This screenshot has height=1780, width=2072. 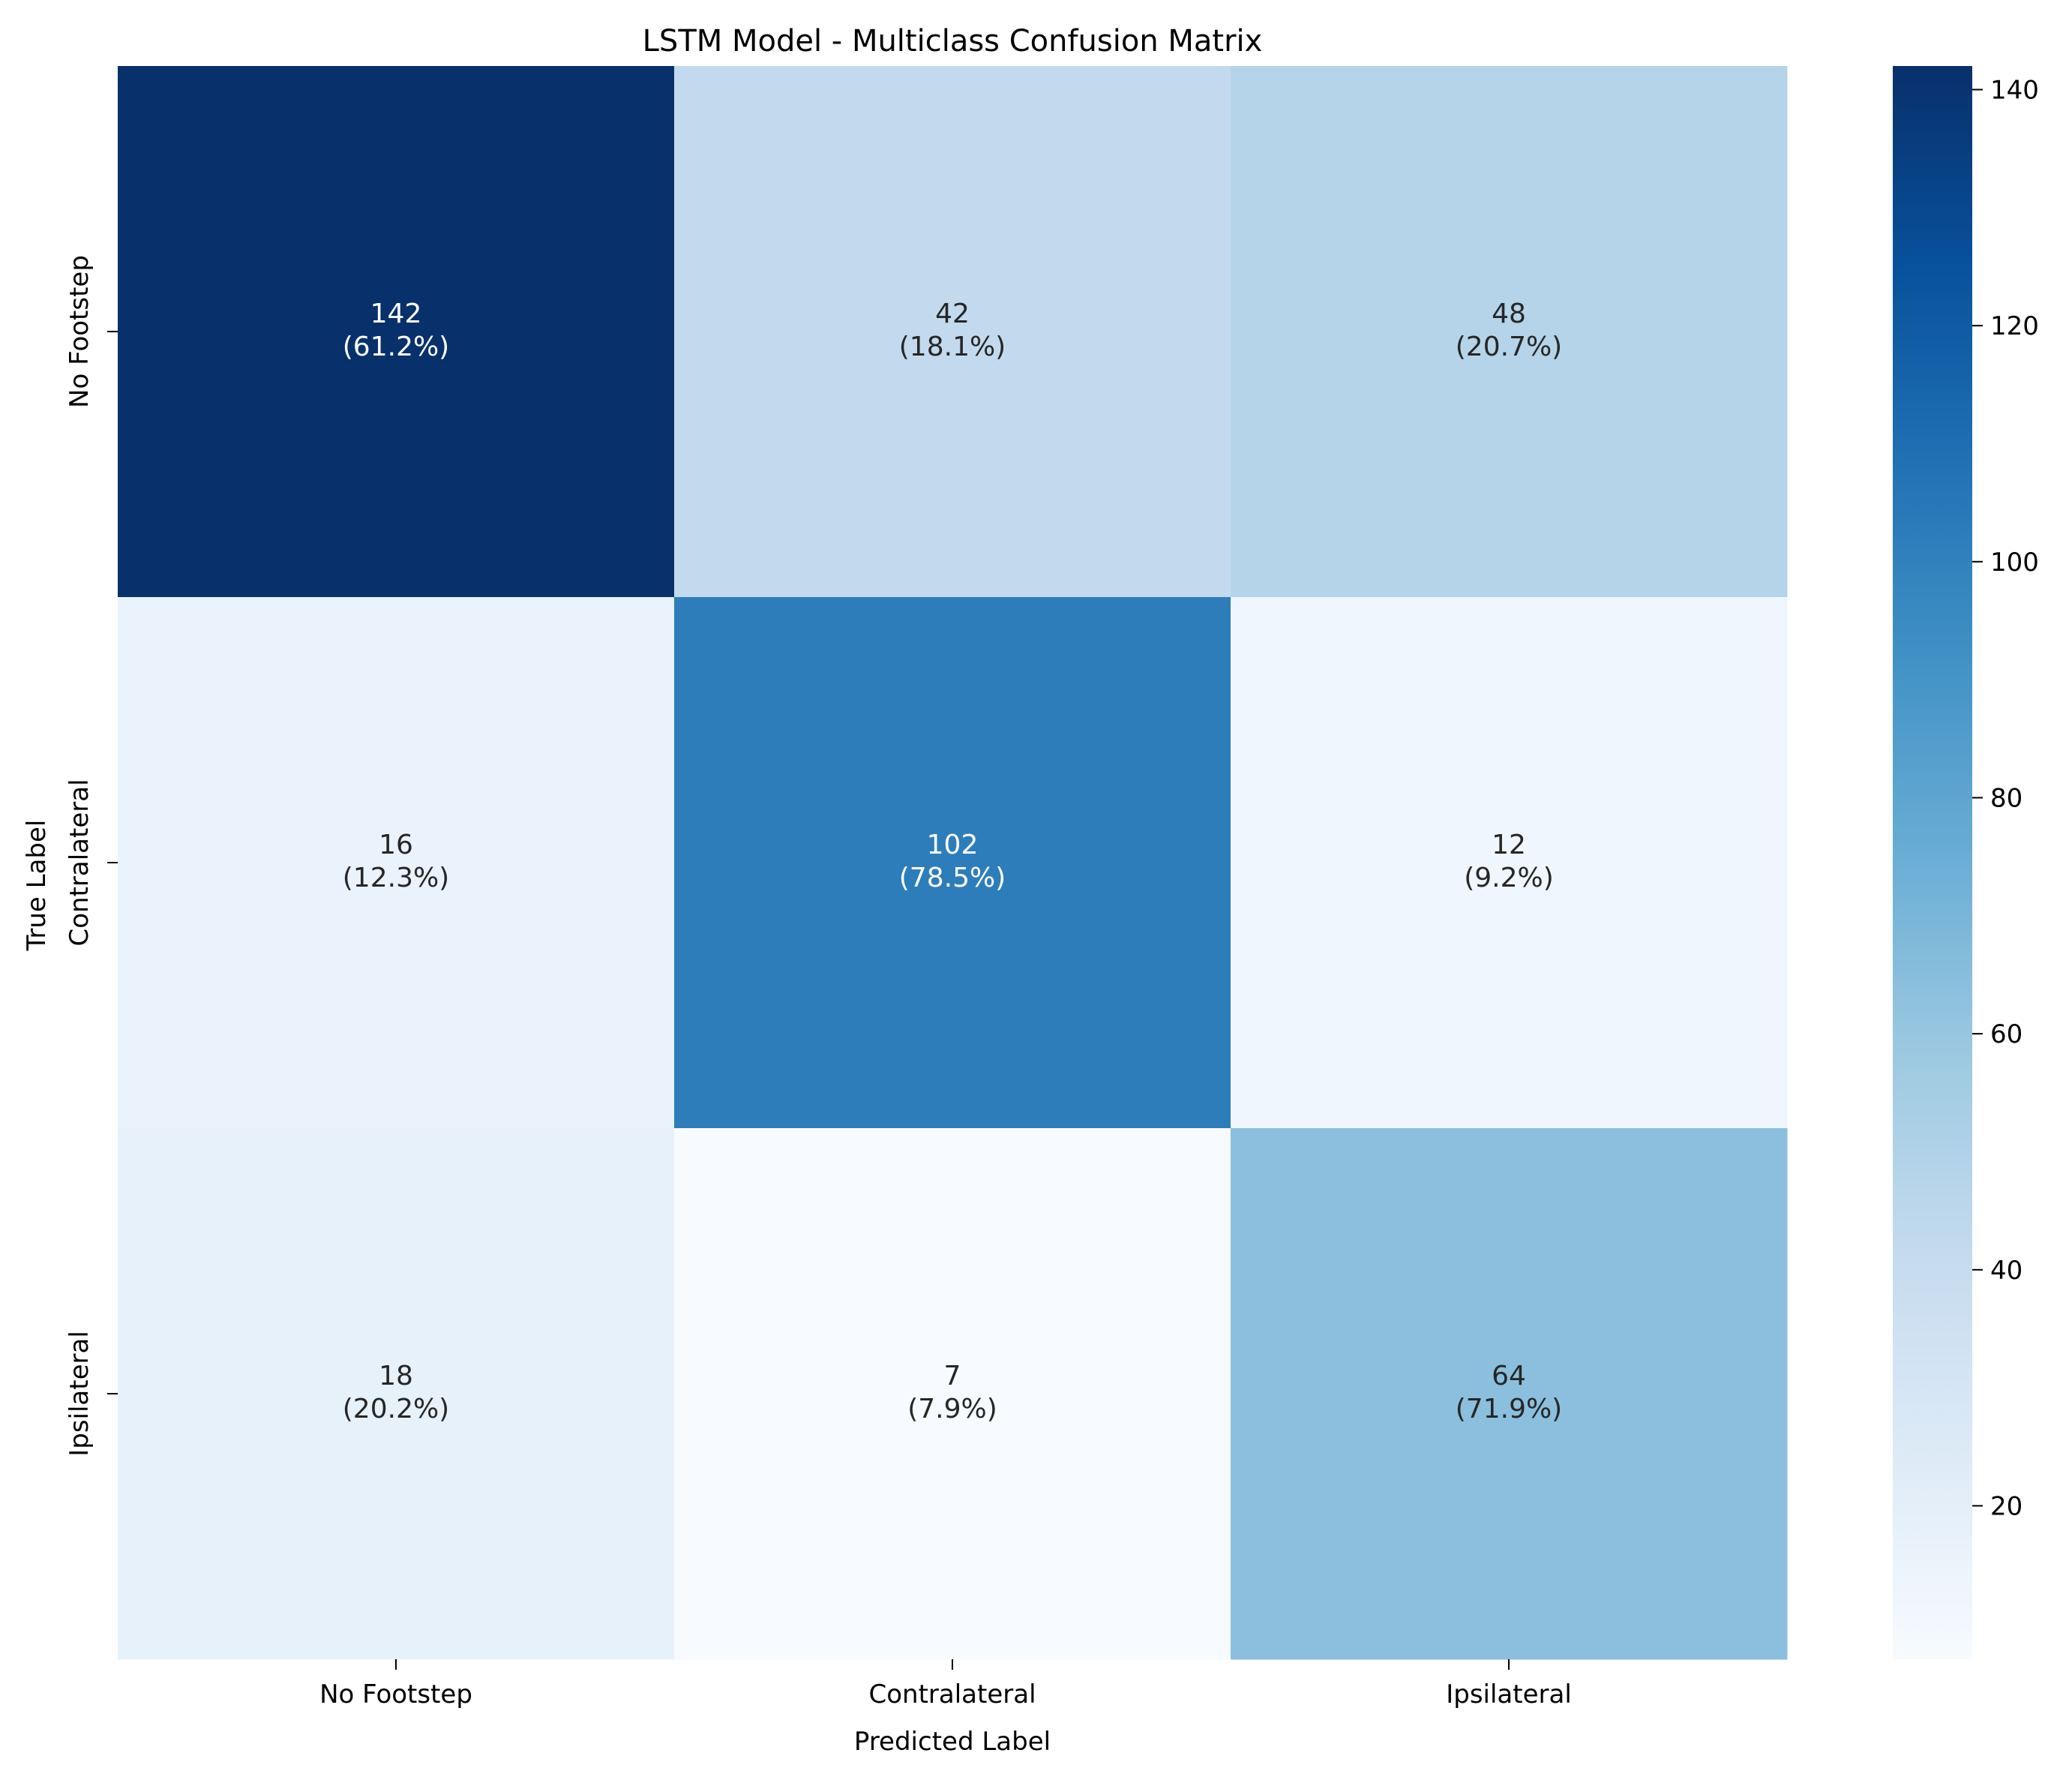 I want to click on heatmap-cell-r0-c2, so click(x=1509, y=332).